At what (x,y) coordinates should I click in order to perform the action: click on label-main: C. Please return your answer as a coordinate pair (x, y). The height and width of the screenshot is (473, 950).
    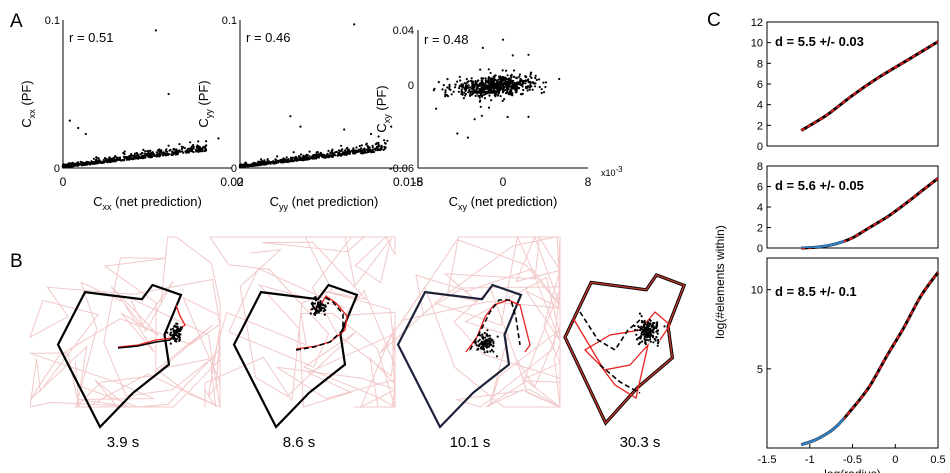
    Looking at the image, I should click on (203, 122).